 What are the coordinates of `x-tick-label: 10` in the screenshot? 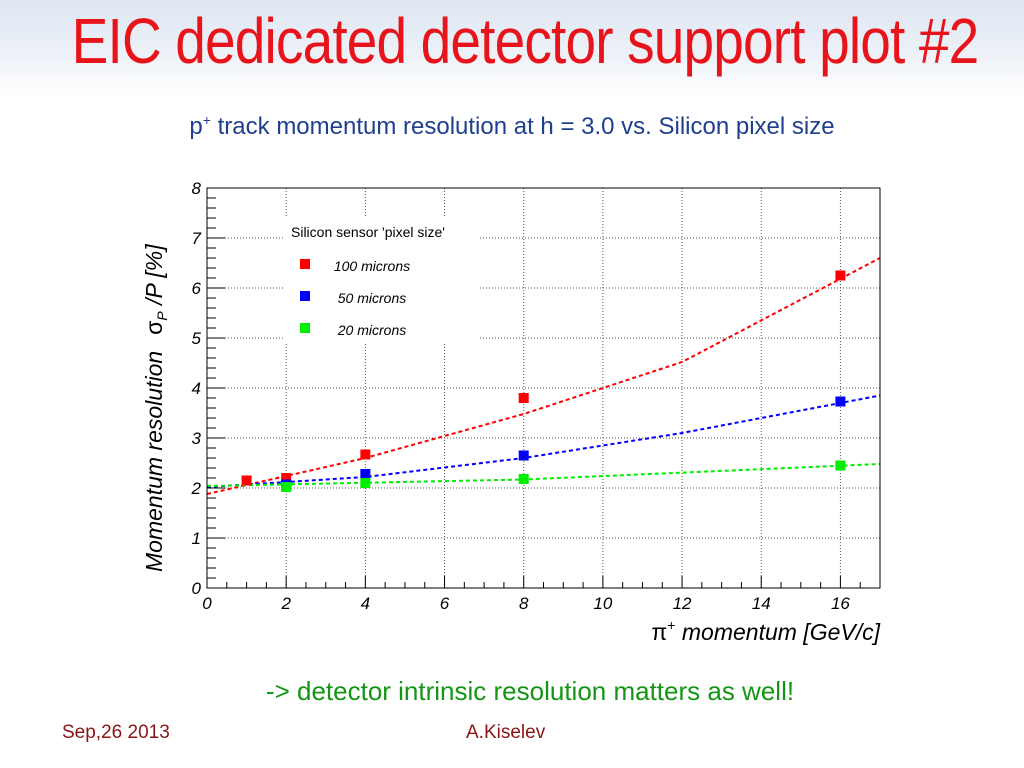 It's located at (602, 603).